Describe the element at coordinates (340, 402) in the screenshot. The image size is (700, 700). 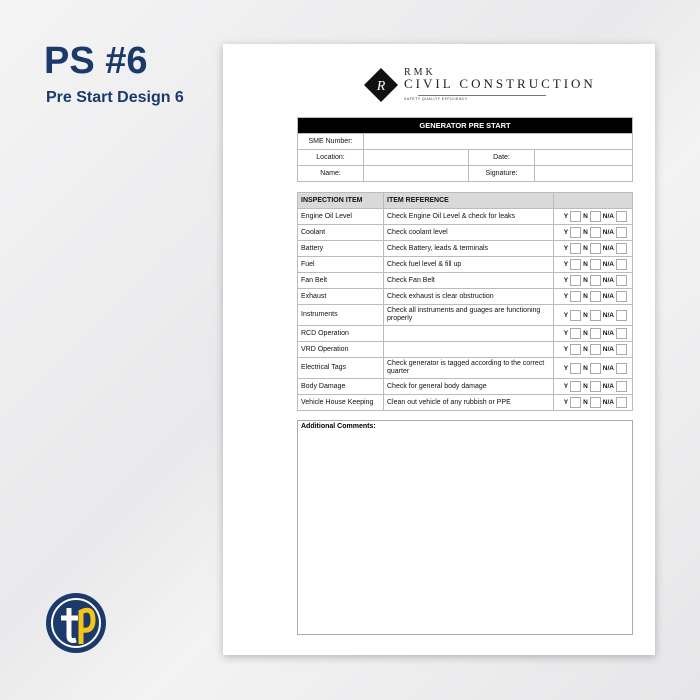
I see `inspection-item: Vehicle House Keeping` at that location.